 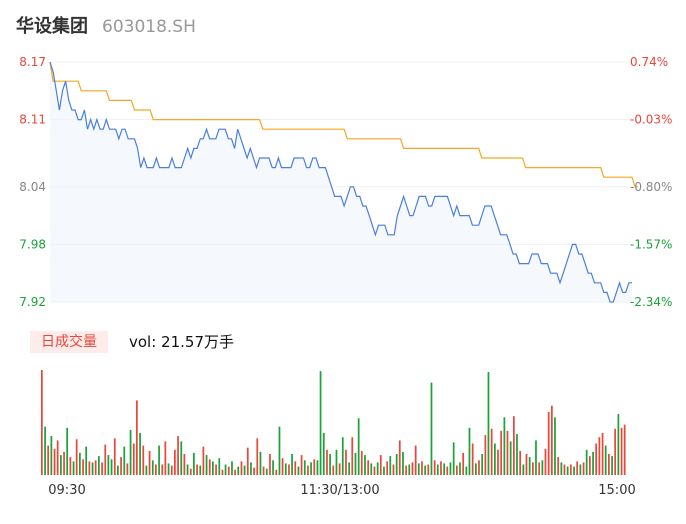 I want to click on percent-tick-label: -1.57%, so click(x=651, y=244).